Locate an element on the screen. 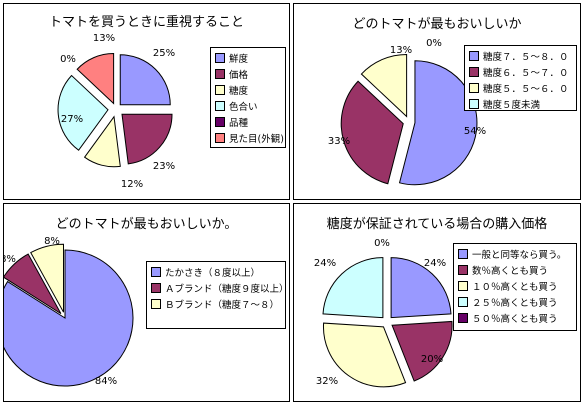 The image size is (584, 405). legend-item-1: Ａブランド（糖度９度以上） is located at coordinates (220, 288).